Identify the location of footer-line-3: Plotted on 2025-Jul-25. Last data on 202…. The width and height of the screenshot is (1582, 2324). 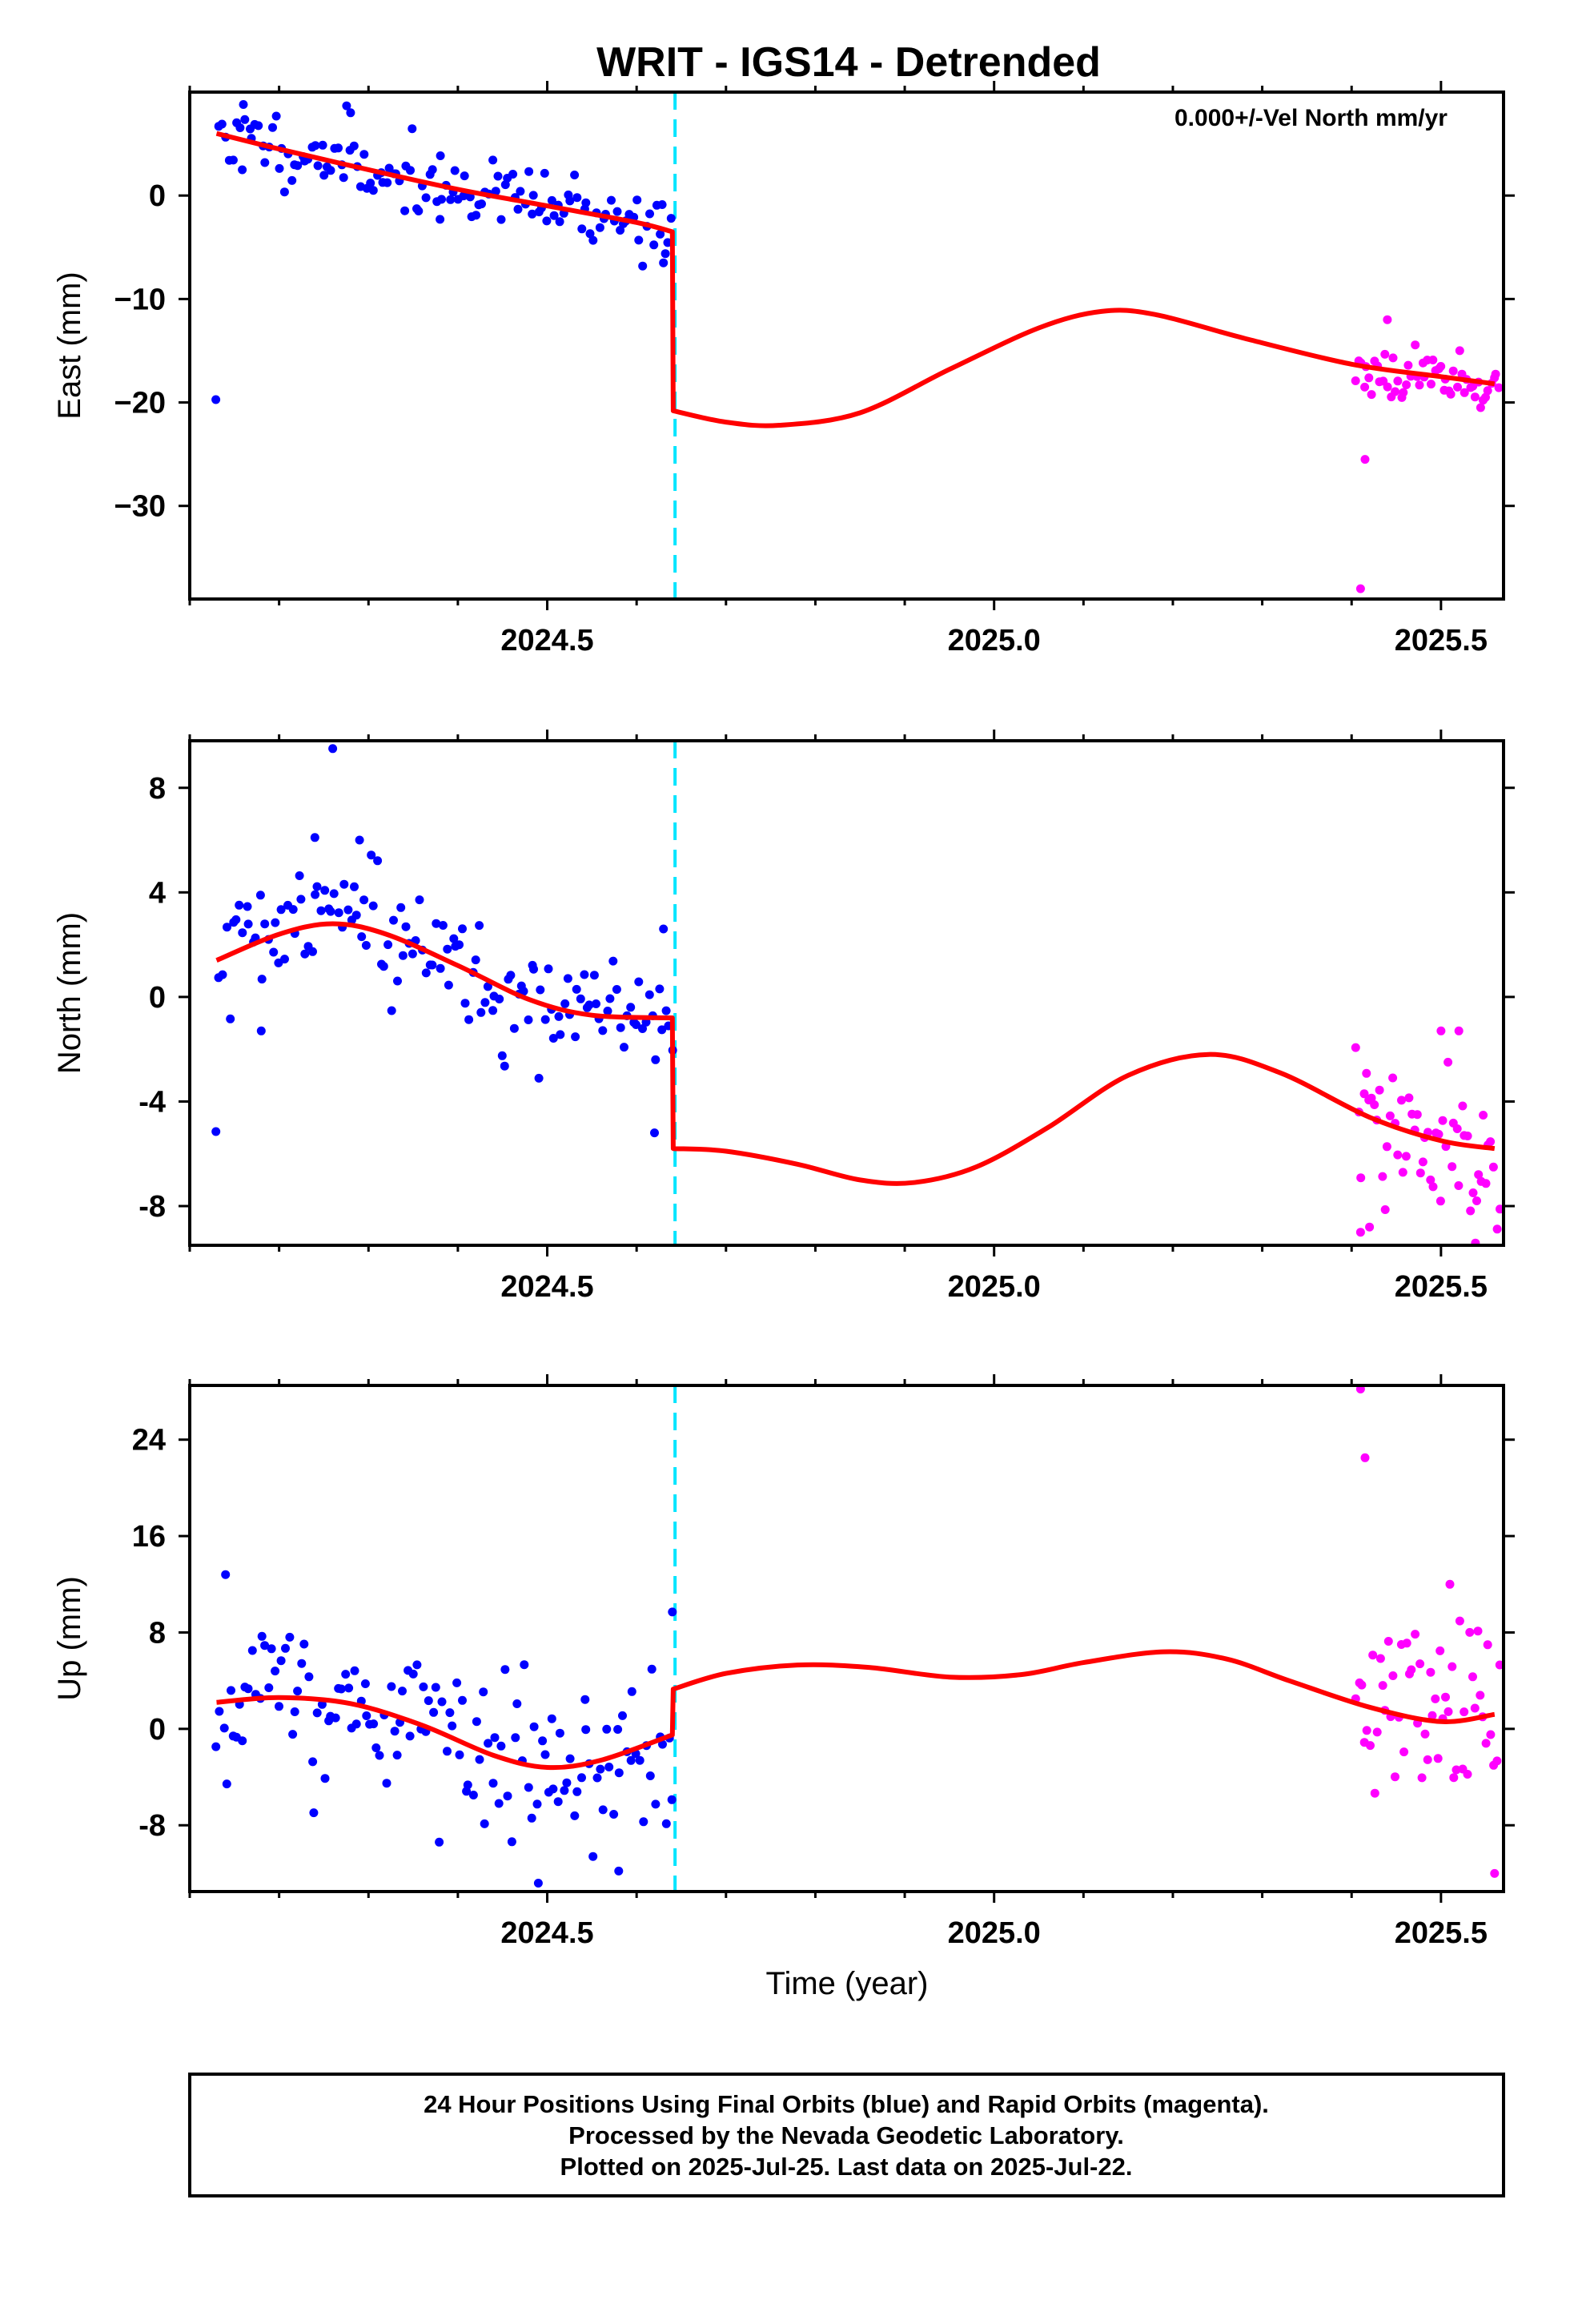
(847, 2167).